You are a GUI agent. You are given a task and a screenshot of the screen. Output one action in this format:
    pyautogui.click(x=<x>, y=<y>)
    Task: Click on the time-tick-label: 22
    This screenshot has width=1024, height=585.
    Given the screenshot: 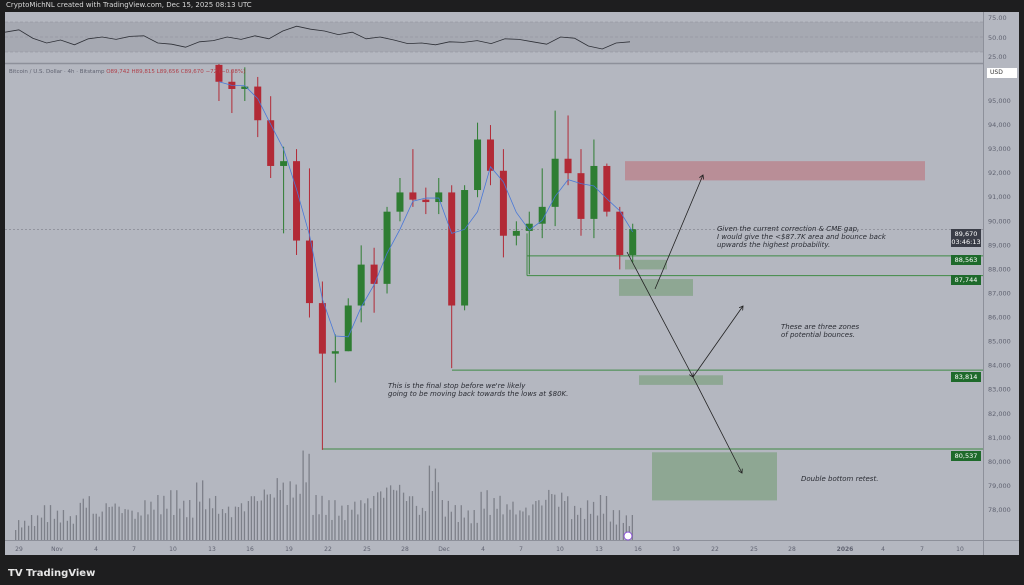 What is the action you would take?
    pyautogui.click(x=715, y=549)
    